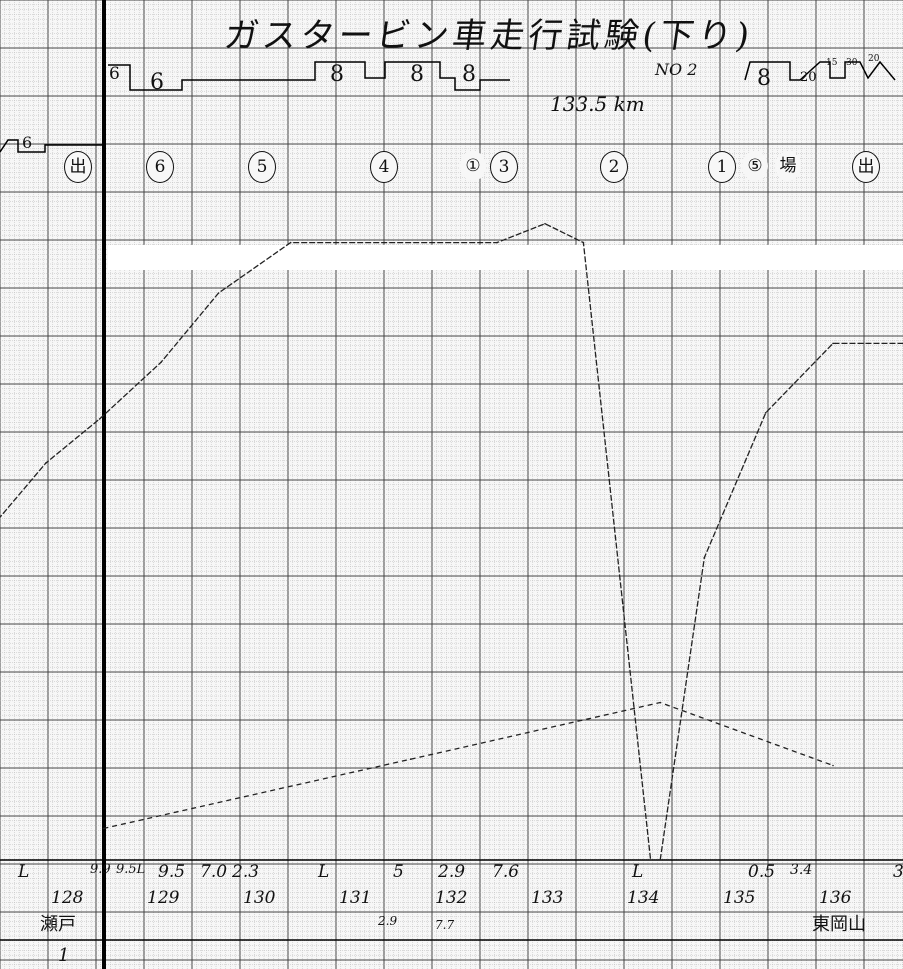 This screenshot has height=969, width=903. What do you see at coordinates (676, 69) in the screenshot?
I see `sheet-number: NO 2` at bounding box center [676, 69].